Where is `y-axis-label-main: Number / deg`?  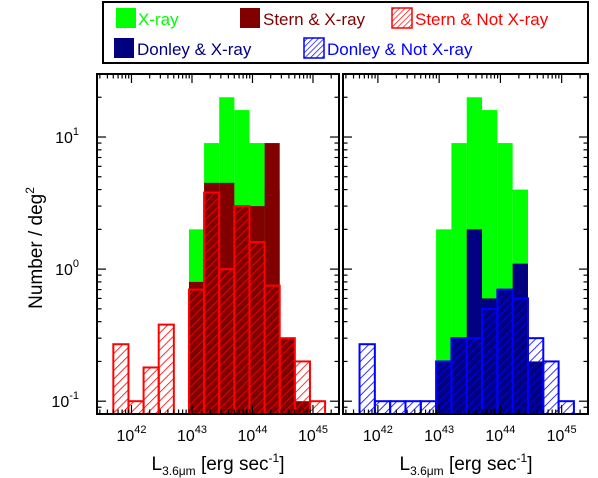
y-axis-label-main: Number / deg is located at coordinates (36, 251).